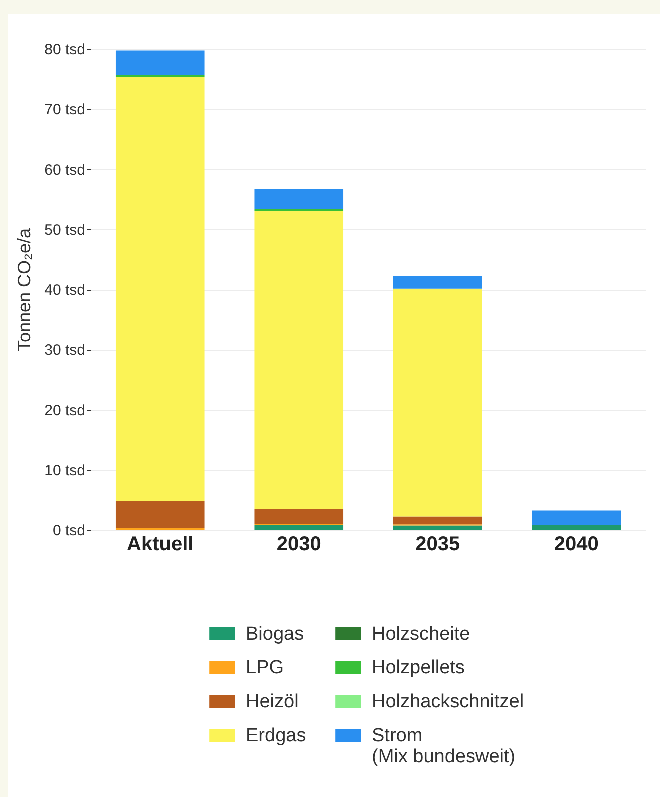  I want to click on legend-label: Holzpellets, so click(418, 668).